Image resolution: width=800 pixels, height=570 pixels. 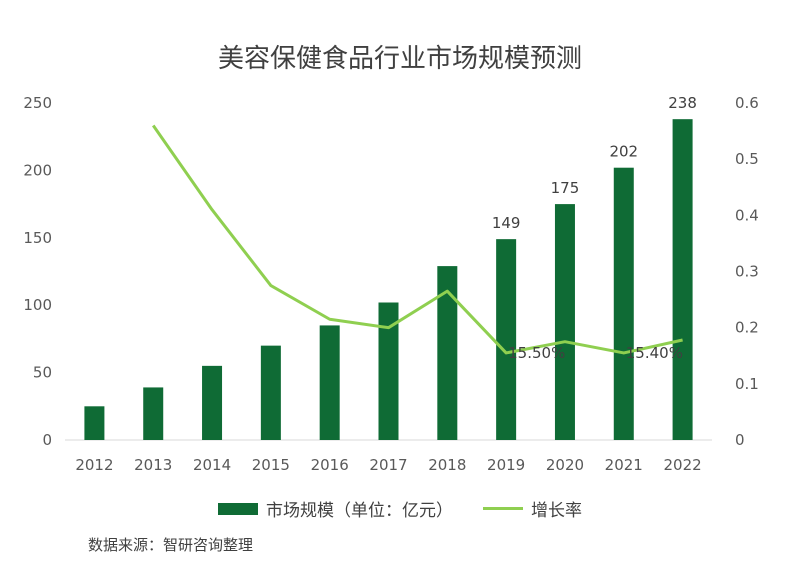 What do you see at coordinates (747, 103) in the screenshot?
I see `y-right-tick-label: 0.6` at bounding box center [747, 103].